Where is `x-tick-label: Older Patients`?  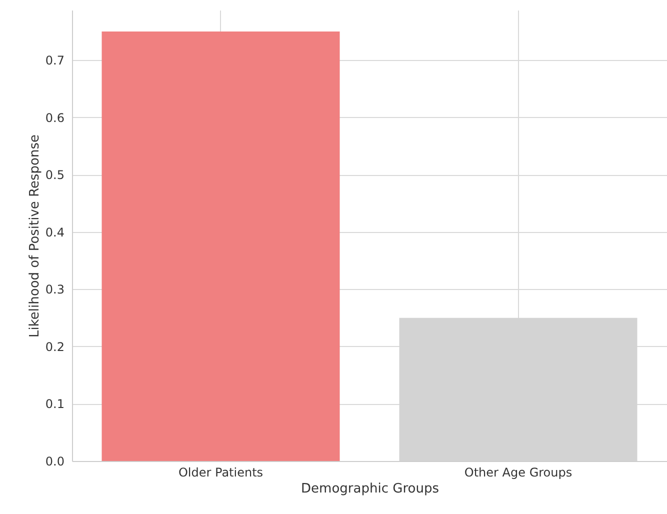
x-tick-label: Older Patients is located at coordinates (221, 473).